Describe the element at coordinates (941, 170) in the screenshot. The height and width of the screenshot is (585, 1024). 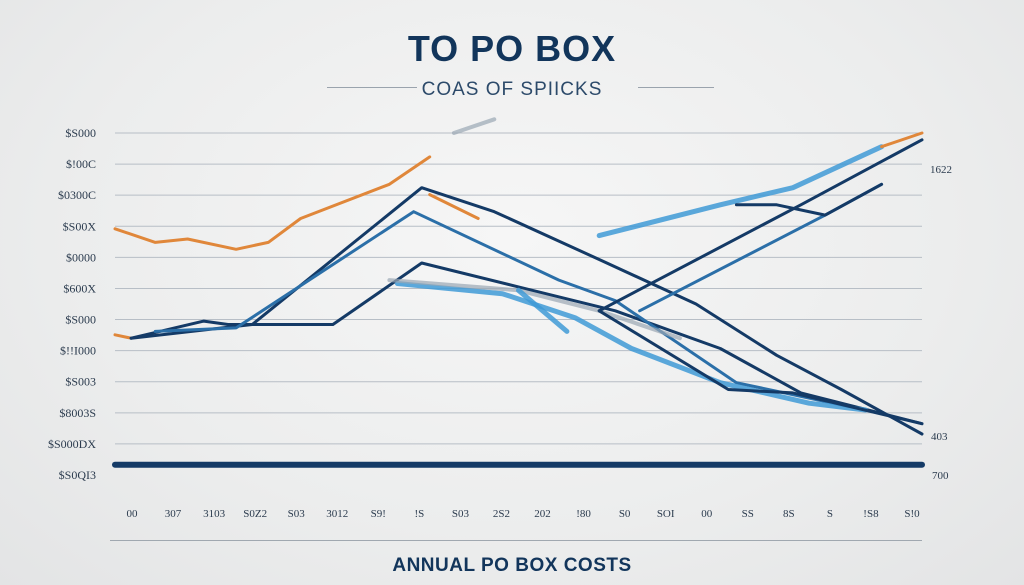
I see `right-value-label: 1622` at that location.